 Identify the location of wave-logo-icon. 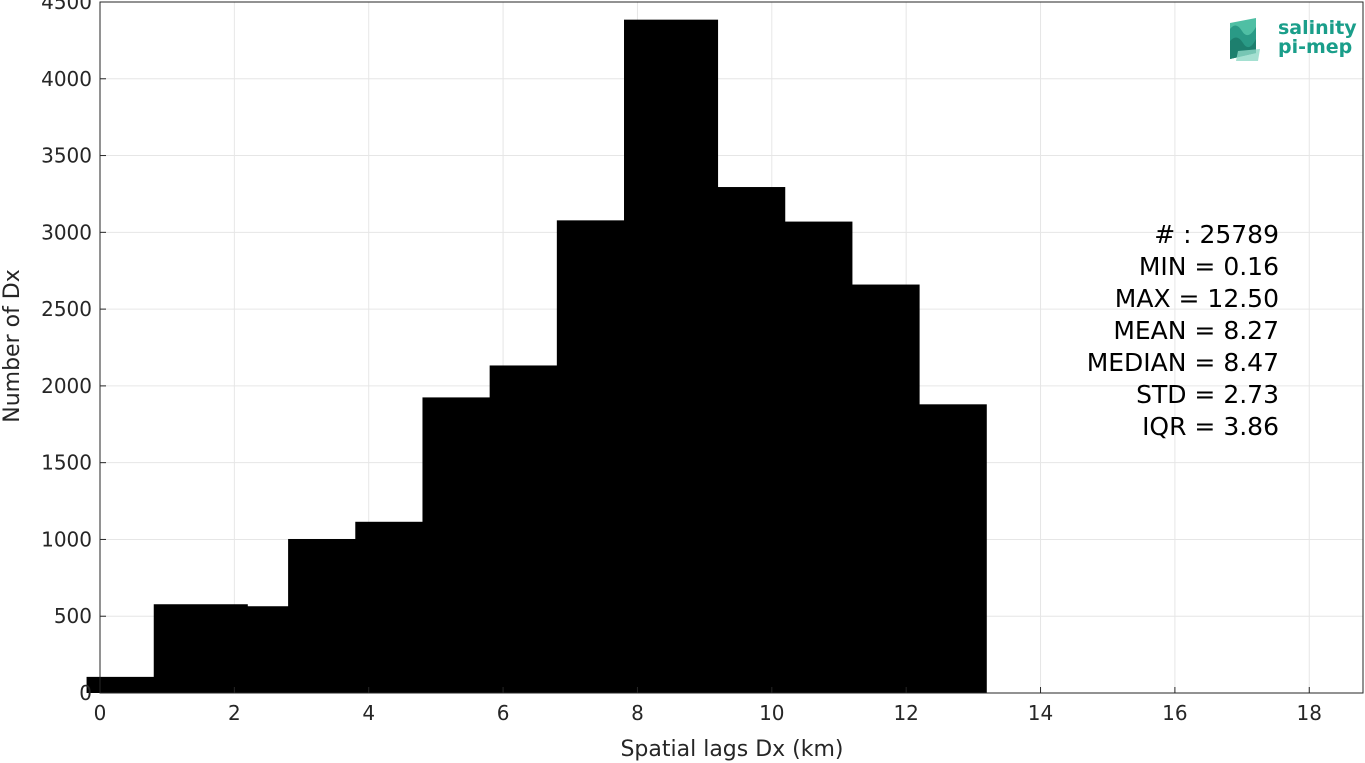
(1245, 39).